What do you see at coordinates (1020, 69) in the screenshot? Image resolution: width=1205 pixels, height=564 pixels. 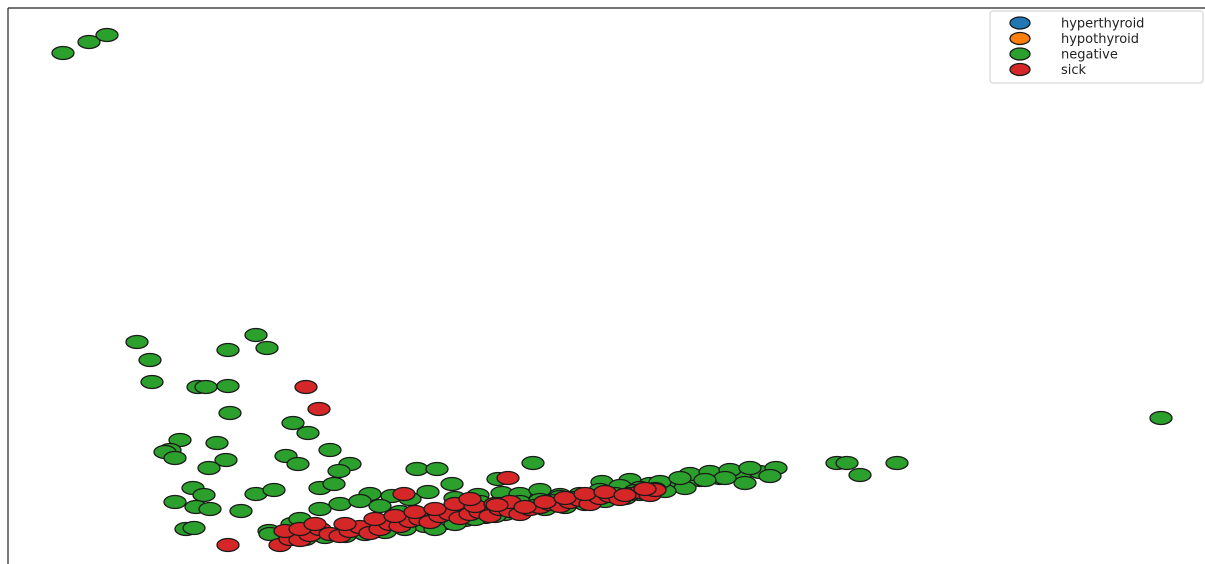 I see `legend-marker-sick` at bounding box center [1020, 69].